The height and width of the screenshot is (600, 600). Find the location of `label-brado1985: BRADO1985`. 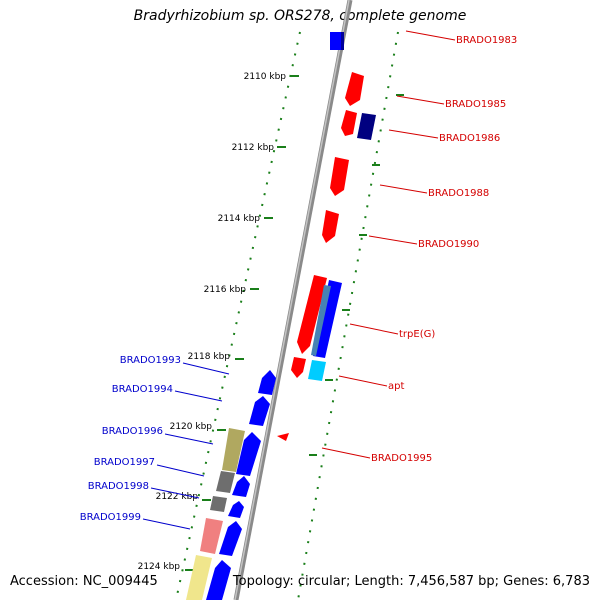

label-brado1985: BRADO1985 is located at coordinates (475, 104).